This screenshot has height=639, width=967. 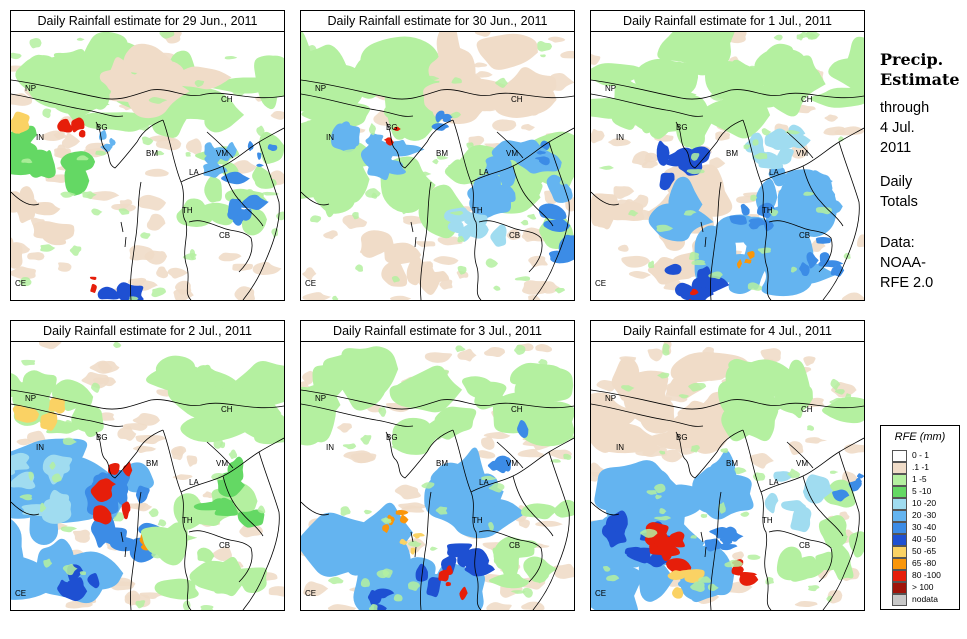 What do you see at coordinates (727, 331) in the screenshot?
I see `panel-title: Daily Rainfall estimate for 4 Jul., 2011` at bounding box center [727, 331].